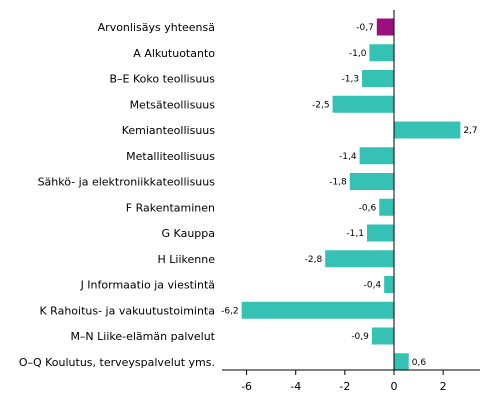 The image size is (491, 416). Describe the element at coordinates (246, 386) in the screenshot. I see `x-tick-label: -6` at that location.